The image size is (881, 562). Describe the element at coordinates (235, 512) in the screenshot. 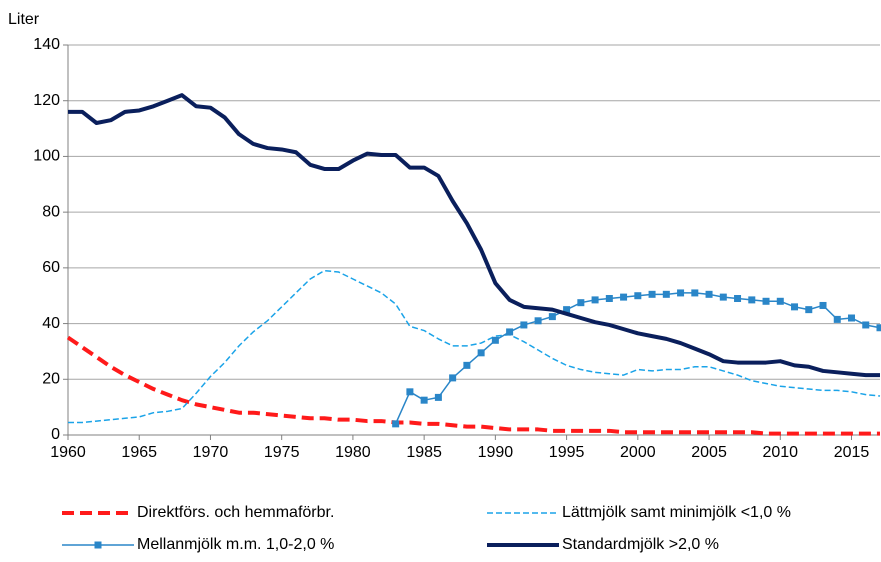

I see `legend-label: Direktförs. och hemmaförbr.` at that location.